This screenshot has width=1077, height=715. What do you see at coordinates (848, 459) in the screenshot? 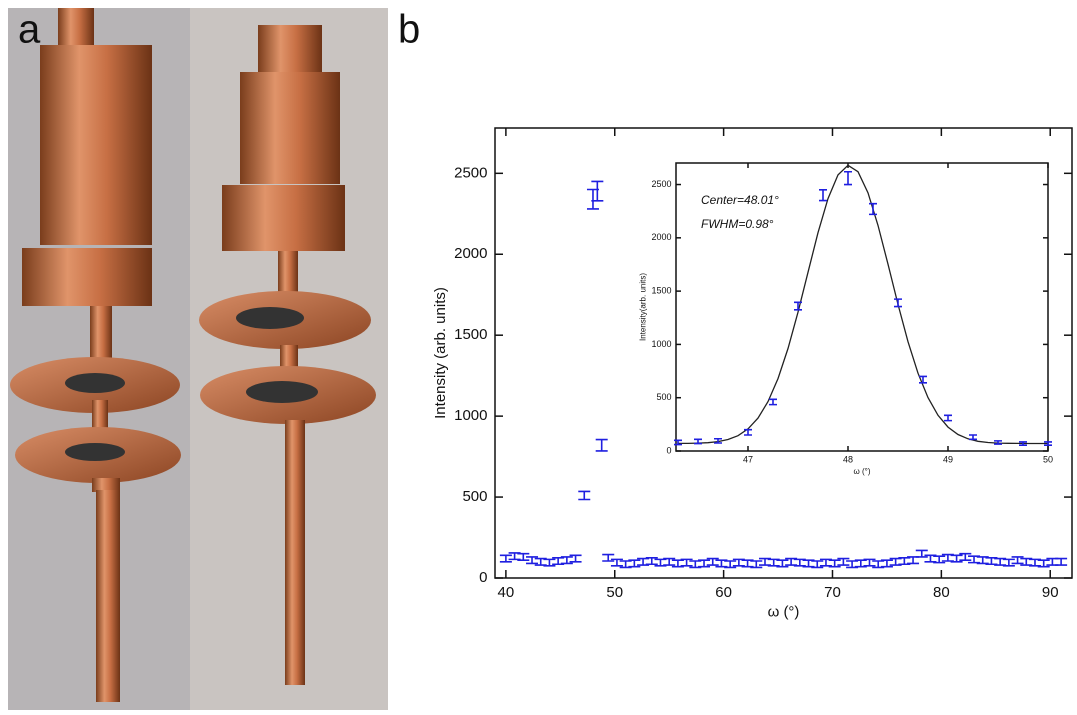
I see `x-tick-label: 48` at bounding box center [848, 459].